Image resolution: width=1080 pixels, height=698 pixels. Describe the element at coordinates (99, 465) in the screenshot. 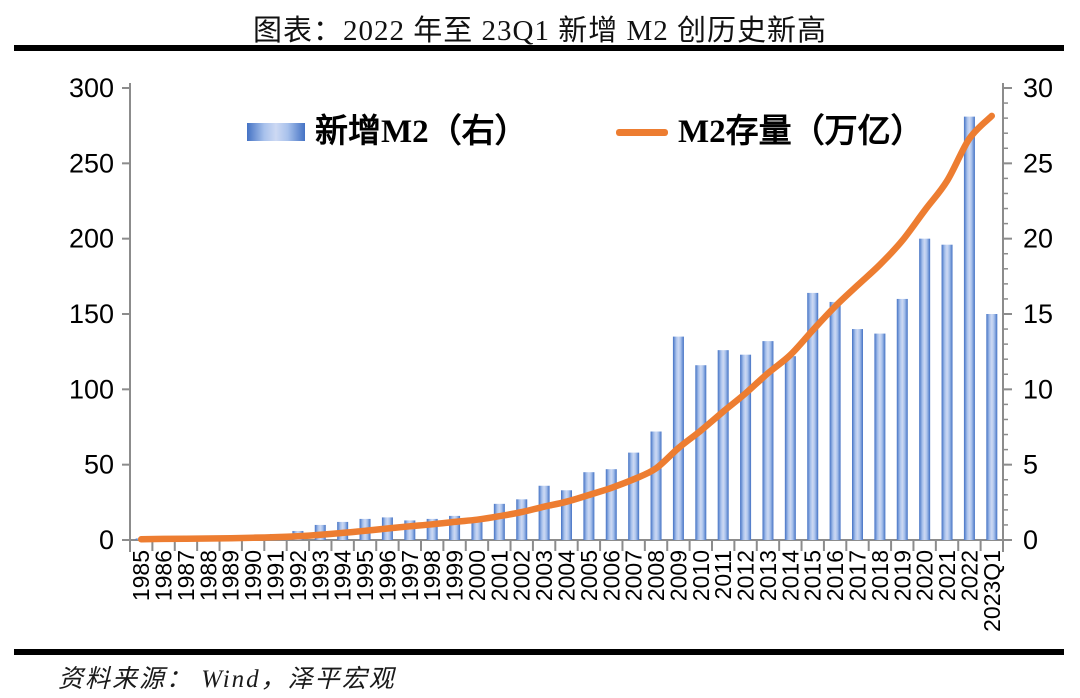

I see `left-axis-tick-label: 50` at that location.